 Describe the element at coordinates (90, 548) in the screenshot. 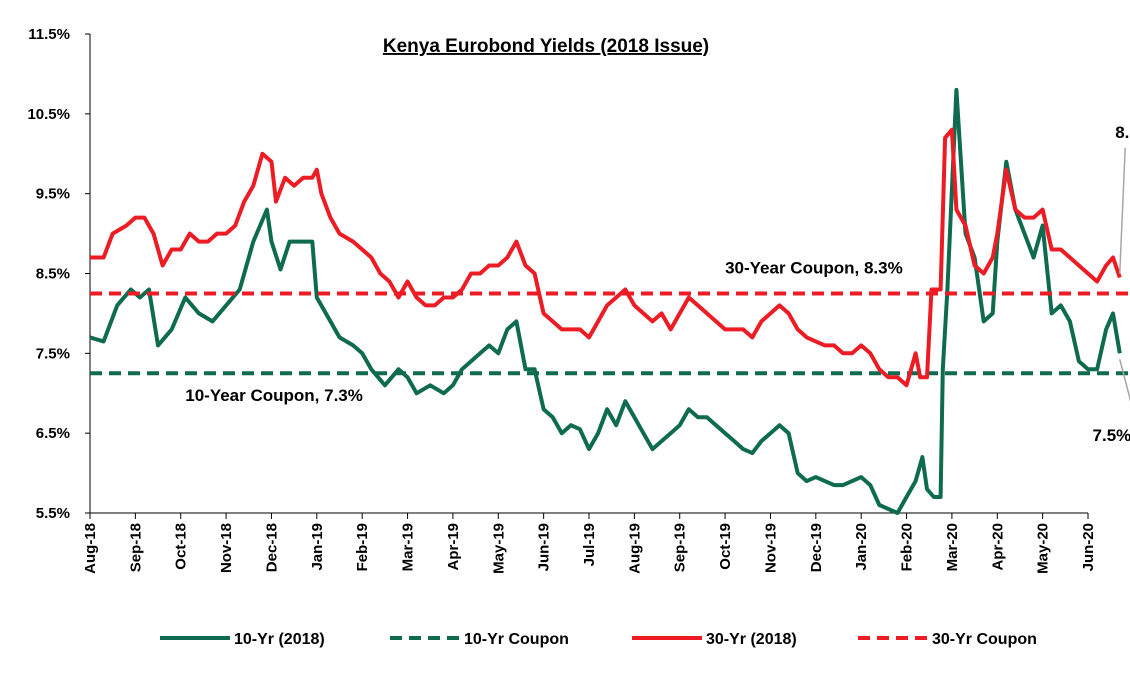

I see `x-tick-label: Aug-18` at that location.